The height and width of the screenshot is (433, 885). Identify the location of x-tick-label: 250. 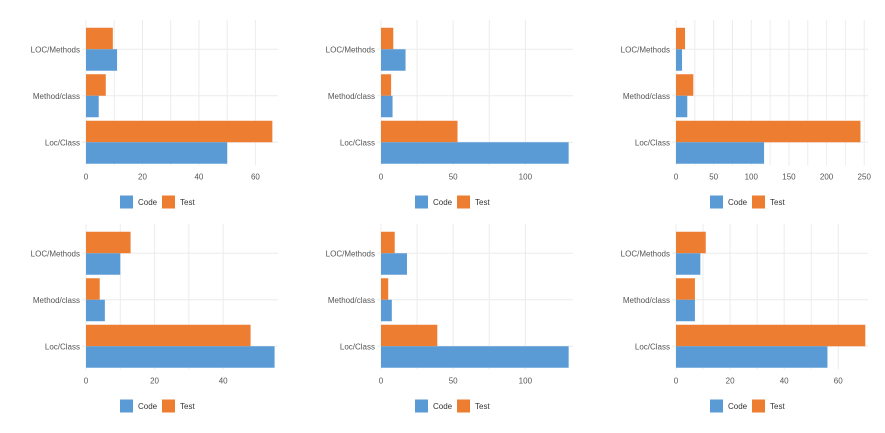
(865, 177).